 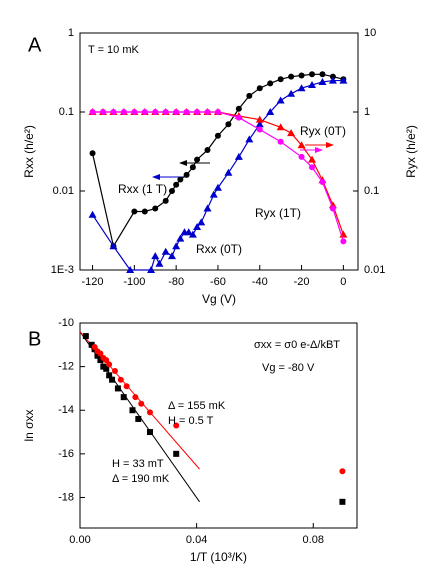 I want to click on series-label: Rxx (0T), so click(x=219, y=249).